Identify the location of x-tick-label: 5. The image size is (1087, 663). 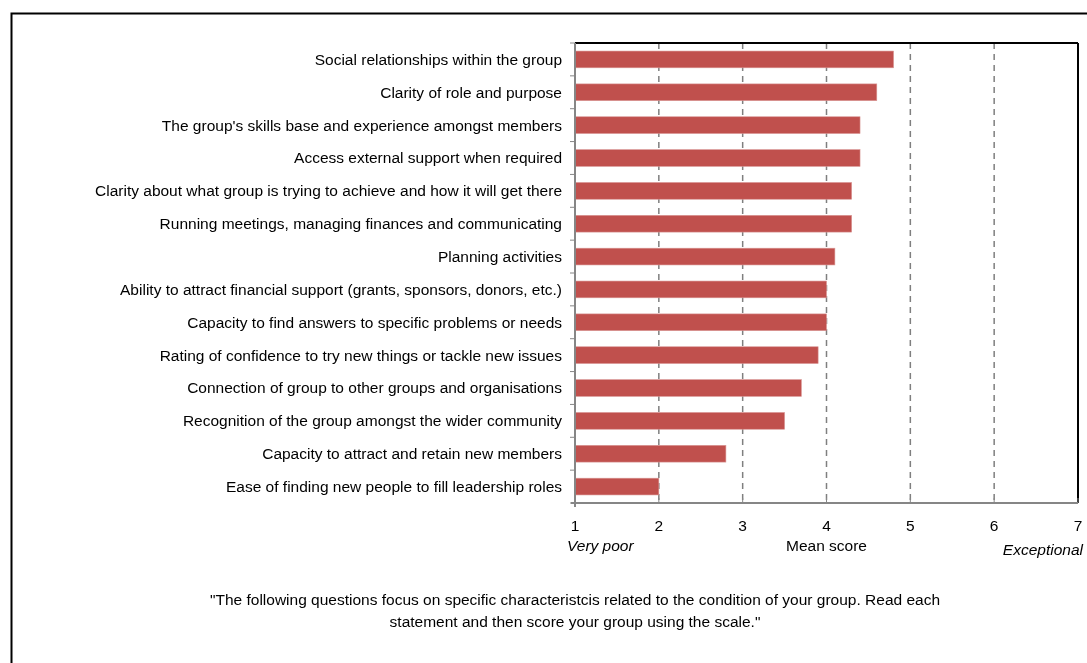
(910, 525).